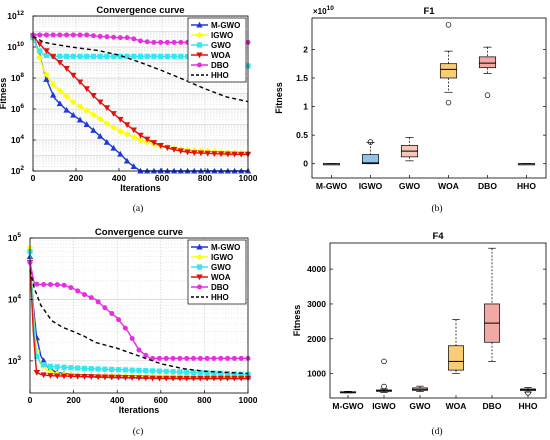 The image size is (550, 440). What do you see at coordinates (384, 375) in the screenshot?
I see `box-igwo` at bounding box center [384, 375].